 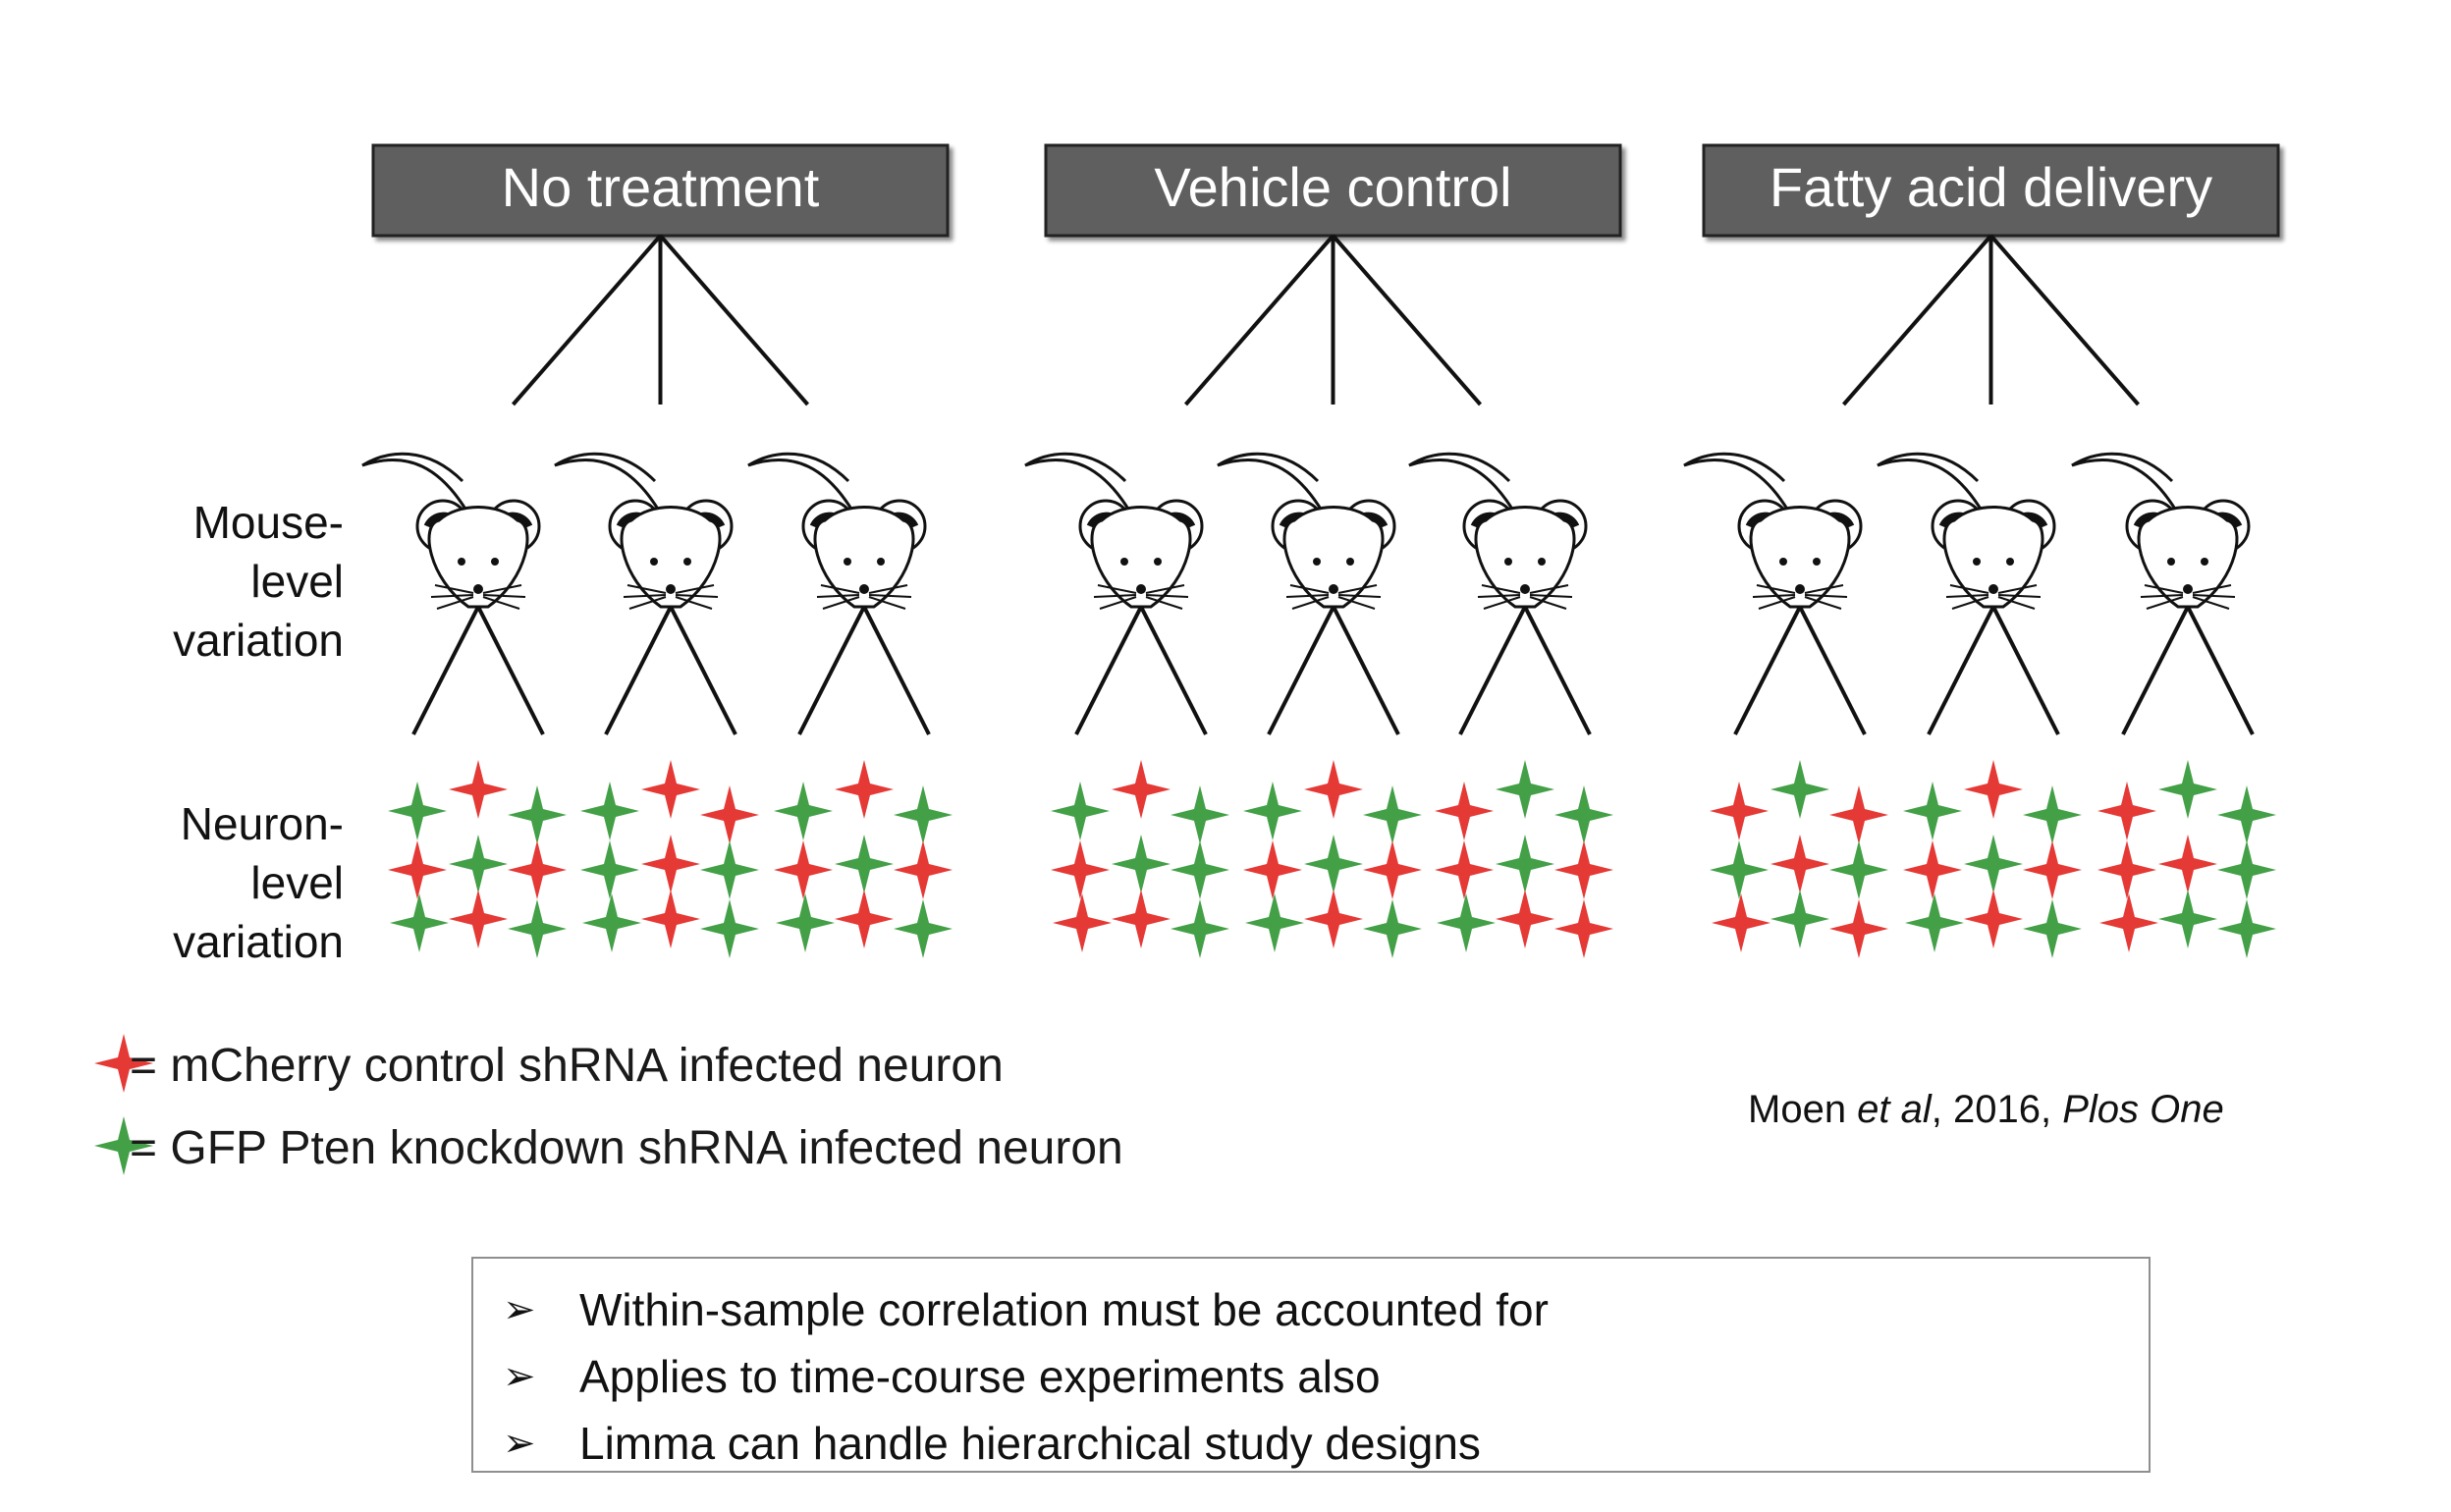 I want to click on row-label: Mouse-, so click(x=268, y=522).